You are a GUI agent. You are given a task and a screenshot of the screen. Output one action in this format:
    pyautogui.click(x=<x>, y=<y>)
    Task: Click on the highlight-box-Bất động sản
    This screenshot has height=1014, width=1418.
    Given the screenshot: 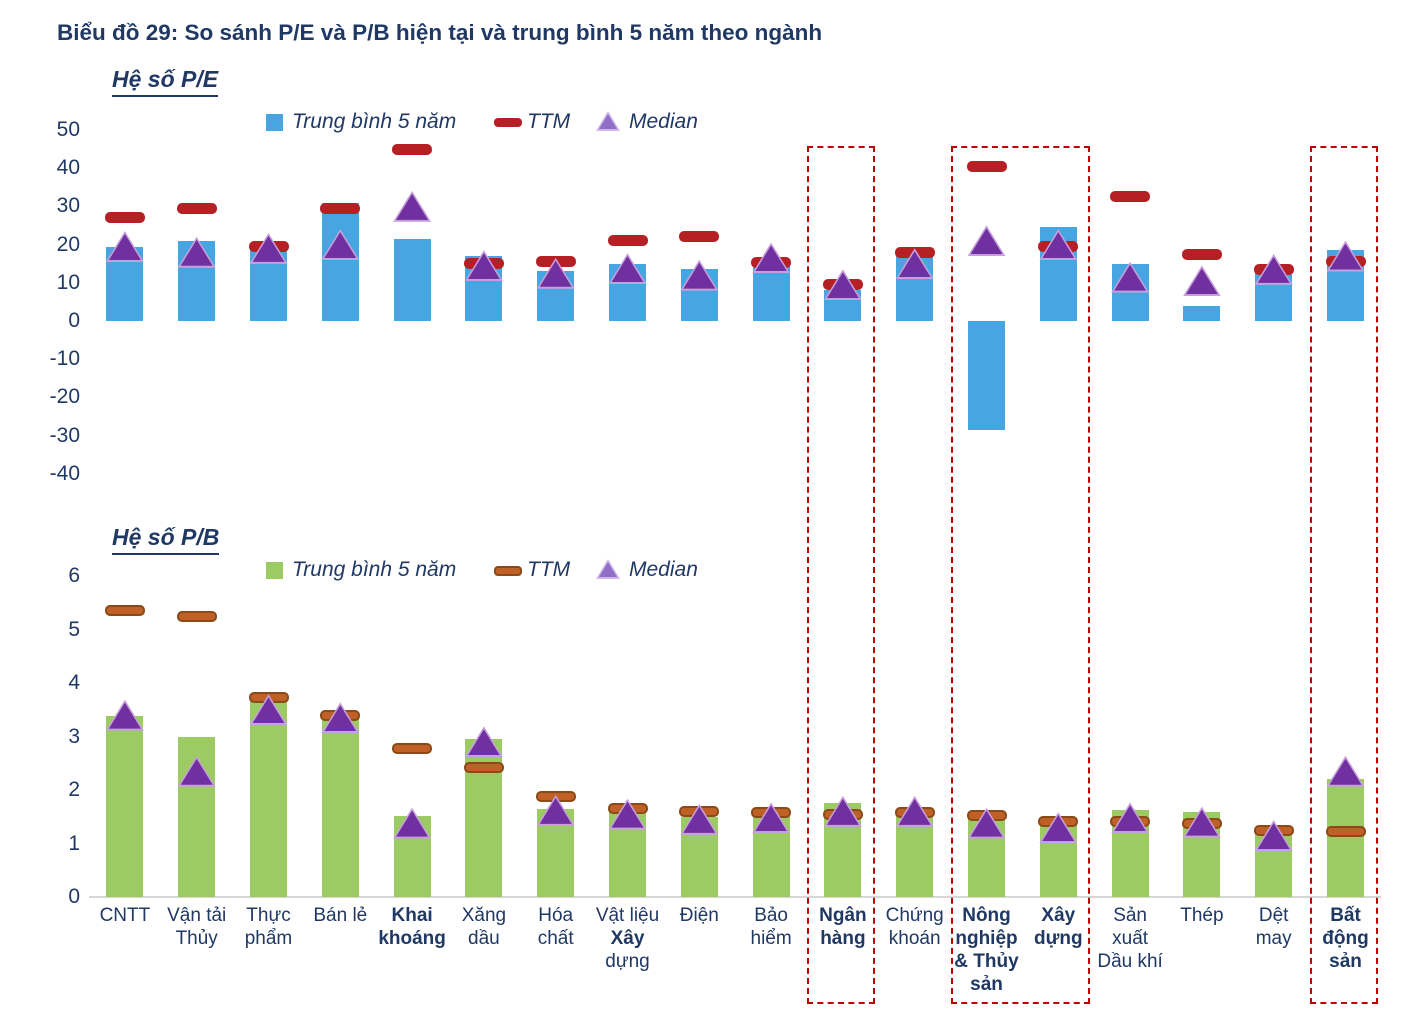 What is the action you would take?
    pyautogui.click(x=1343, y=575)
    